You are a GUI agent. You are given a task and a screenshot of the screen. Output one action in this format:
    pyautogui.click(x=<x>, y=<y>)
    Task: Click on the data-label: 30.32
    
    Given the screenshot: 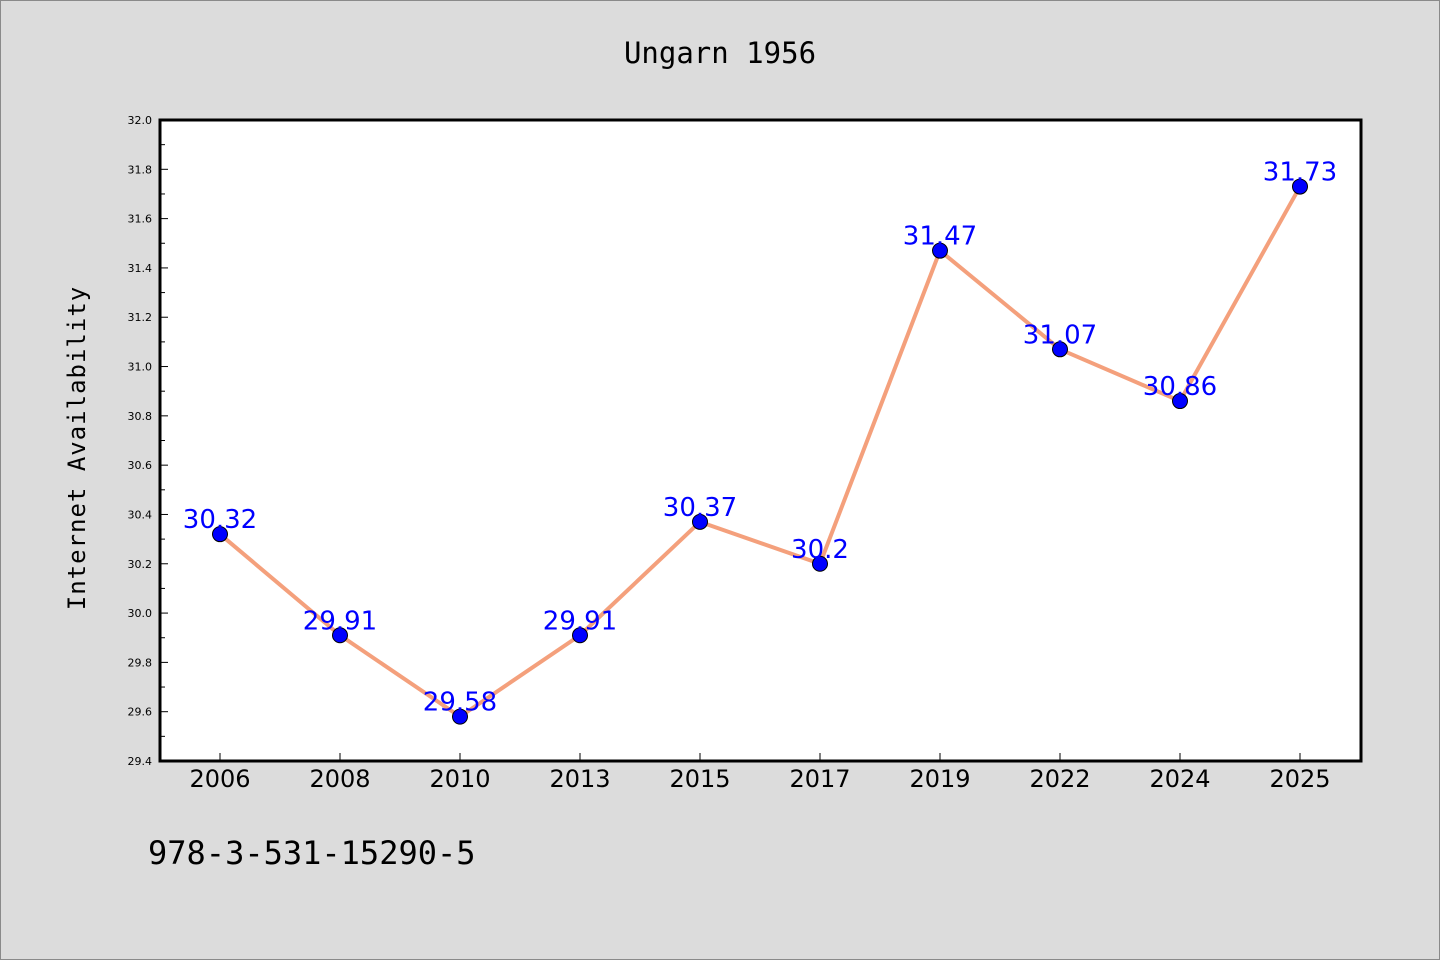 What is the action you would take?
    pyautogui.click(x=220, y=520)
    